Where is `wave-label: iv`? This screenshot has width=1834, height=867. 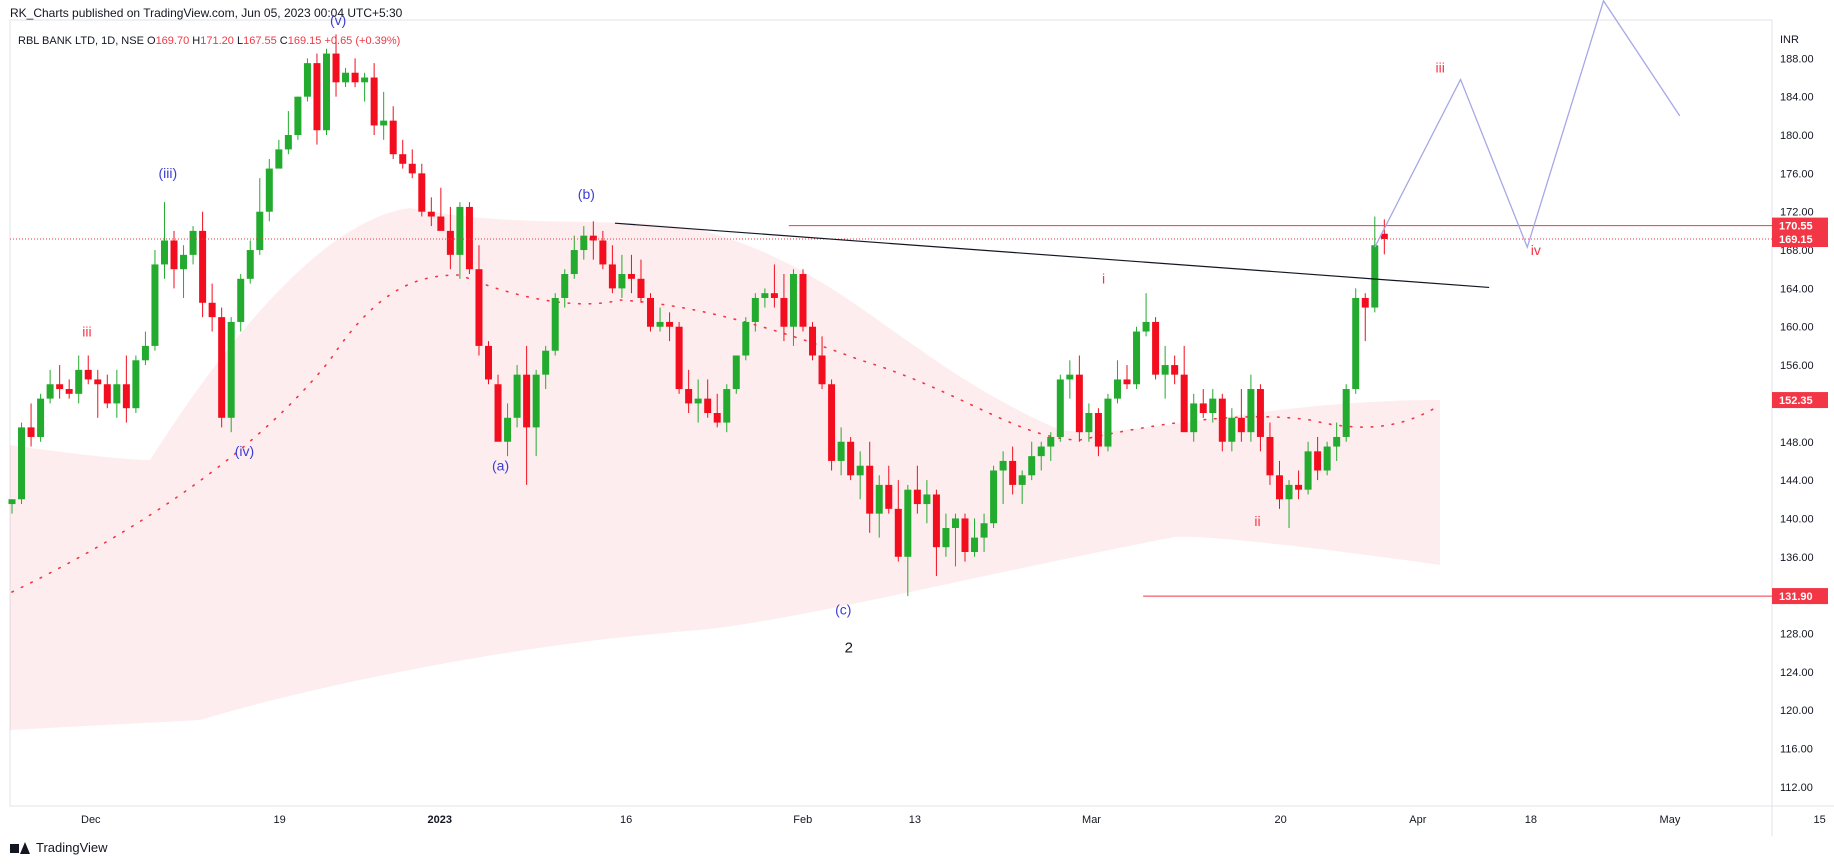
wave-label: iv is located at coordinates (1536, 250).